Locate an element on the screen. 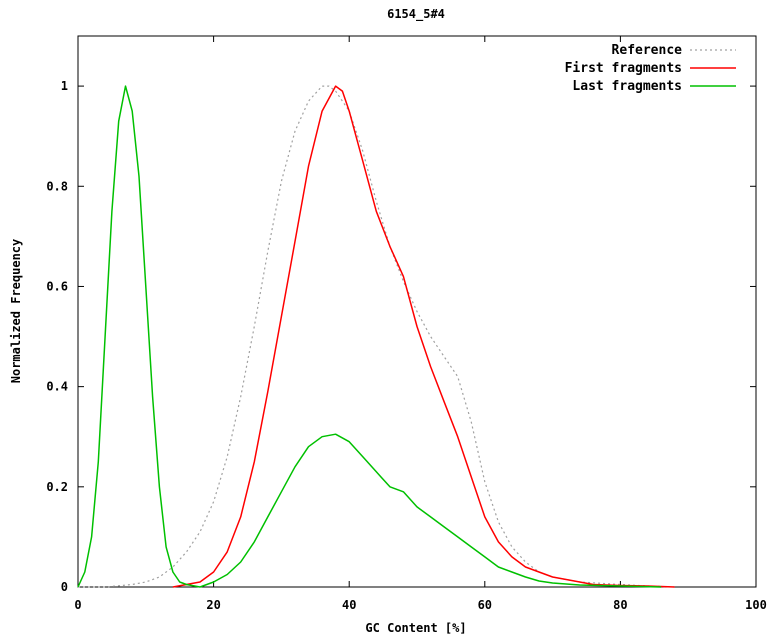 This screenshot has width=780, height=638. legend-label: Last fragments is located at coordinates (627, 86).